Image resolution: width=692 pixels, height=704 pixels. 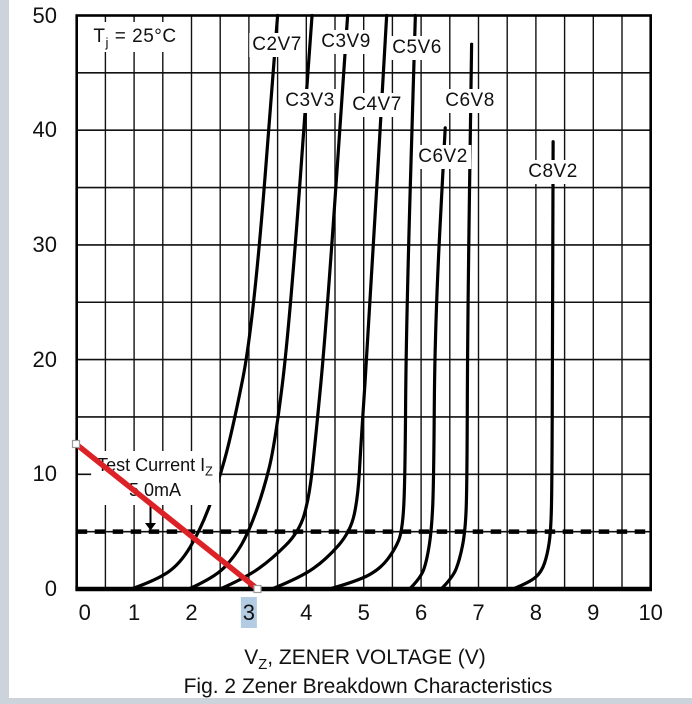 What do you see at coordinates (44, 130) in the screenshot?
I see `y-tick-label-40: 40` at bounding box center [44, 130].